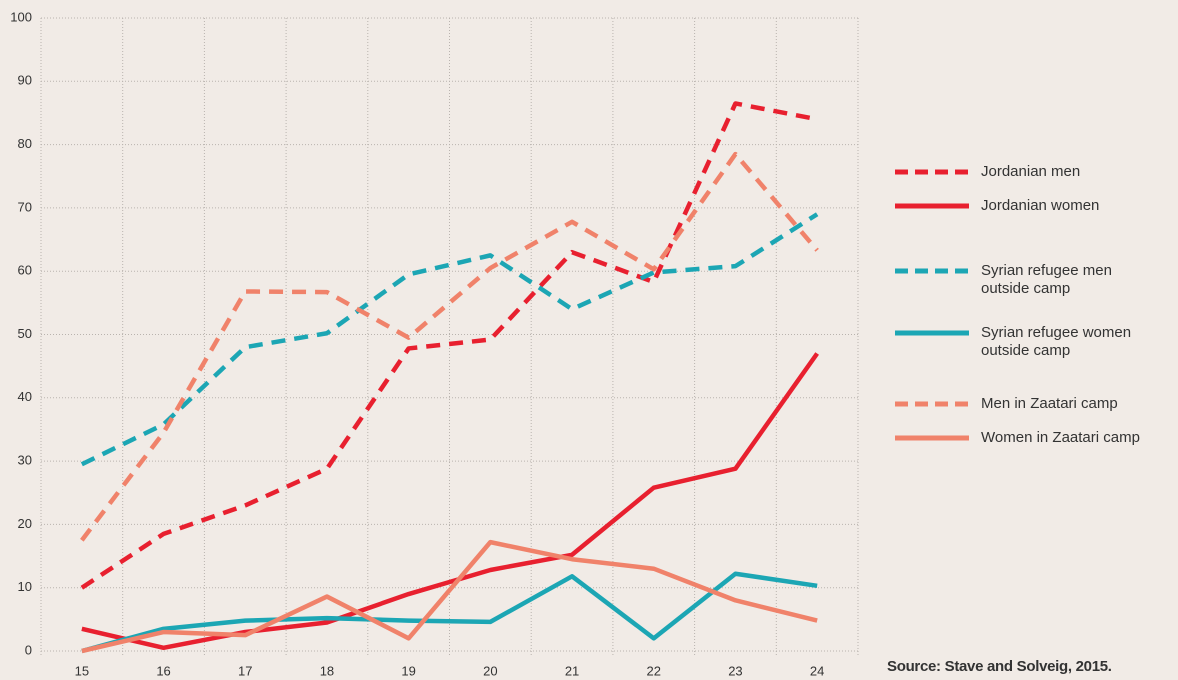 The height and width of the screenshot is (680, 1178). Describe the element at coordinates (25, 396) in the screenshot. I see `y-tick-label: 40` at that location.